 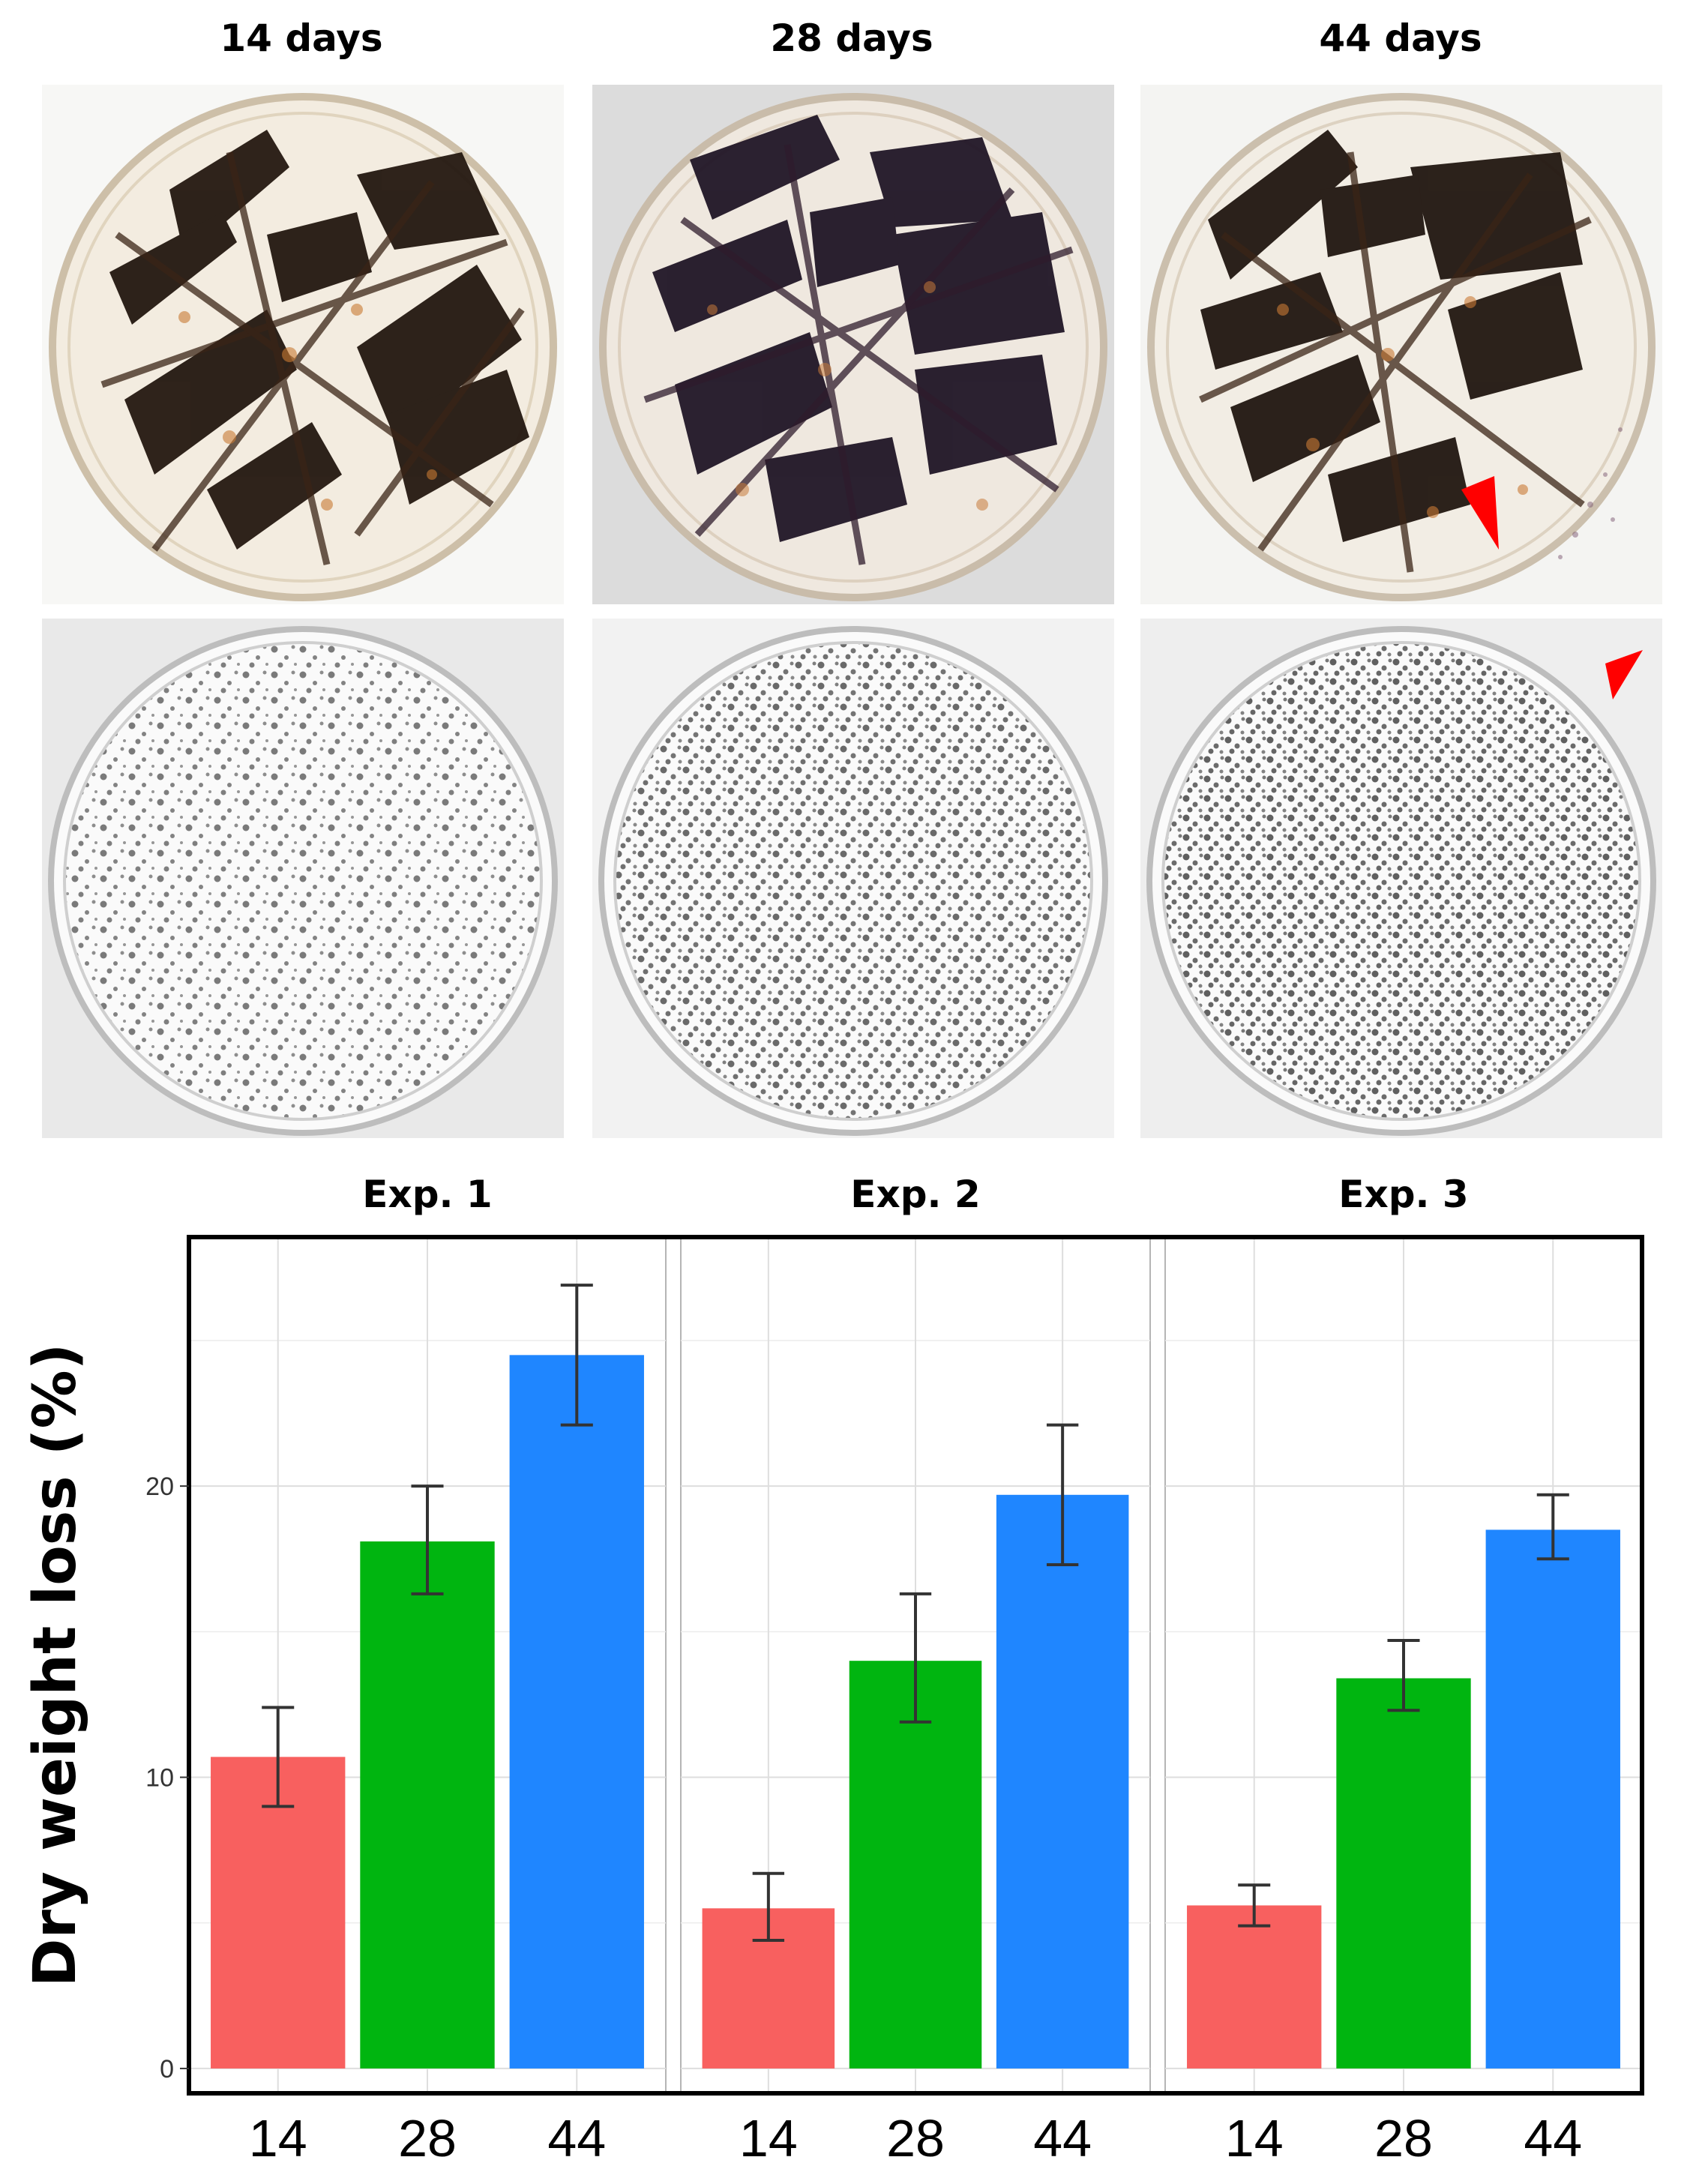 I want to click on column-title-44-days: 44 days, so click(x=1401, y=38).